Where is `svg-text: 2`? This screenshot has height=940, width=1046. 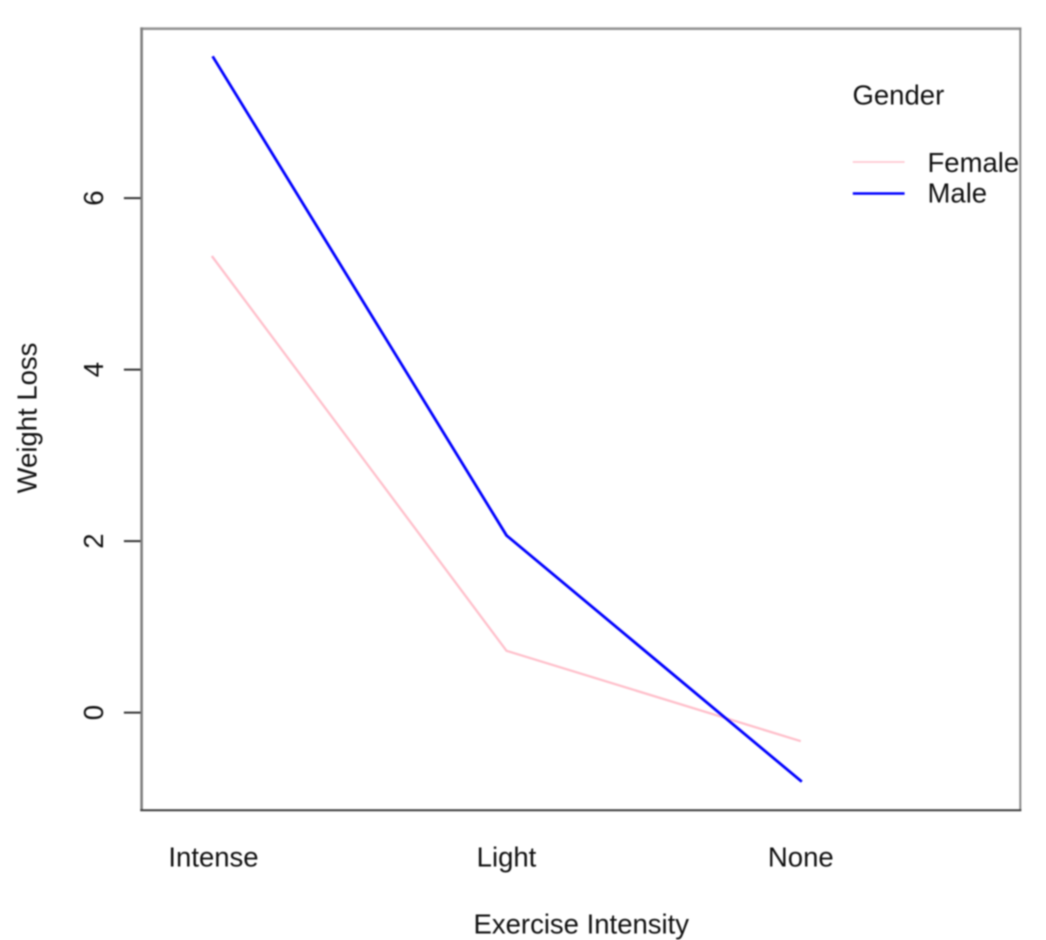 svg-text: 2 is located at coordinates (93, 540).